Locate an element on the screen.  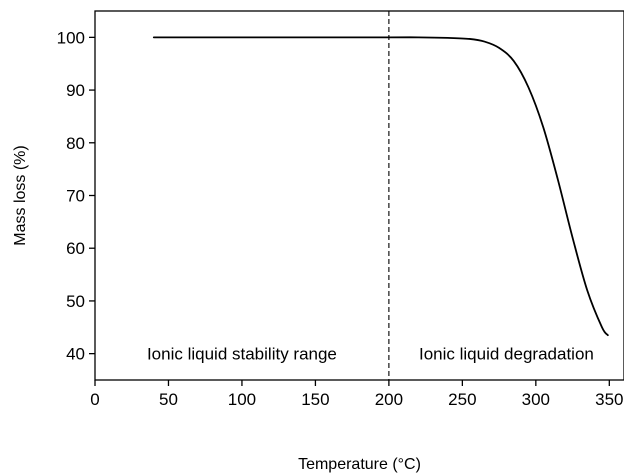
x-tick-label: 250 is located at coordinates (462, 399).